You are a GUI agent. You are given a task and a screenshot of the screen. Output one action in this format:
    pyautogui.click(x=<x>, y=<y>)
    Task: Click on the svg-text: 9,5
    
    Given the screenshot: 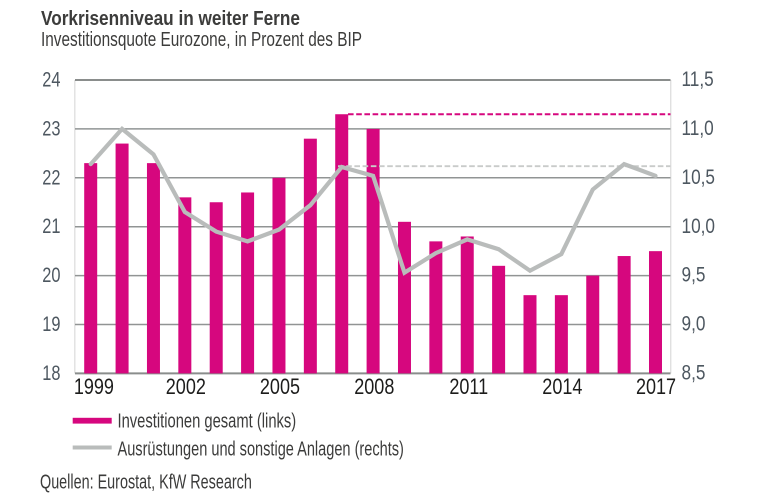 What is the action you would take?
    pyautogui.click(x=694, y=275)
    